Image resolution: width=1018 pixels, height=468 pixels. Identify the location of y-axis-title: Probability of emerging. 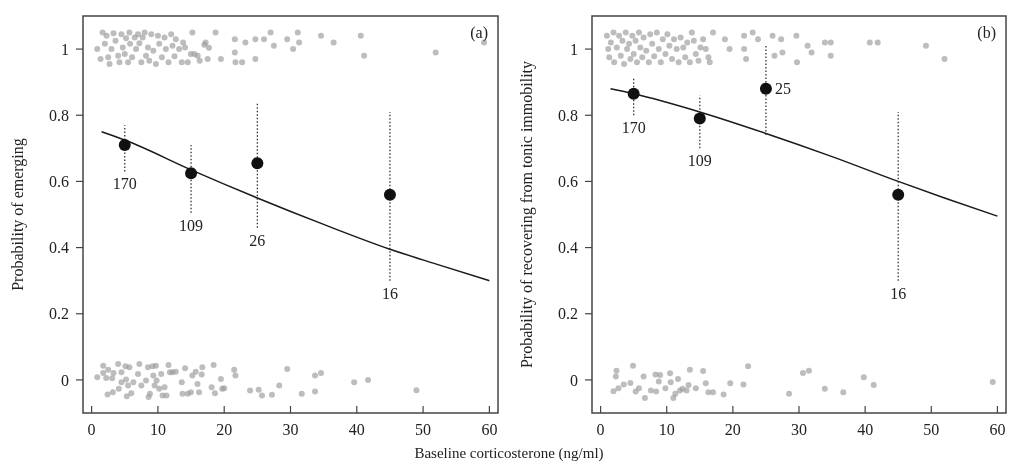
(18, 214).